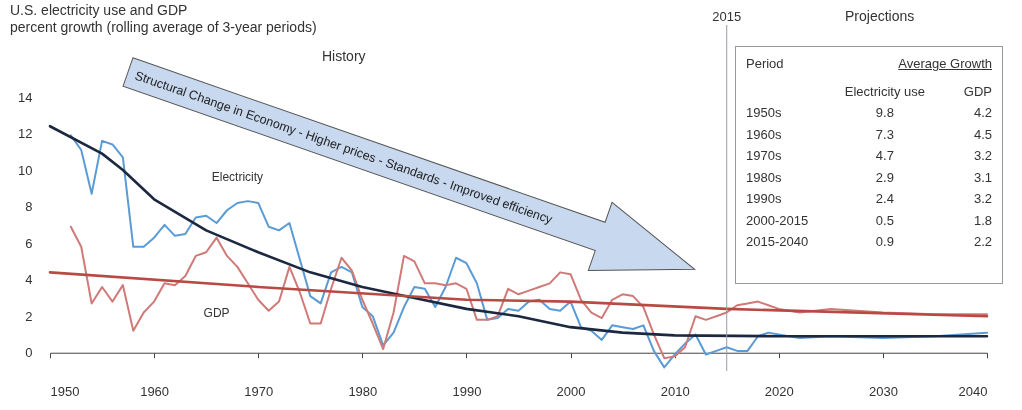  Describe the element at coordinates (764, 156) in the screenshot. I see `annotation: 1970s` at that location.